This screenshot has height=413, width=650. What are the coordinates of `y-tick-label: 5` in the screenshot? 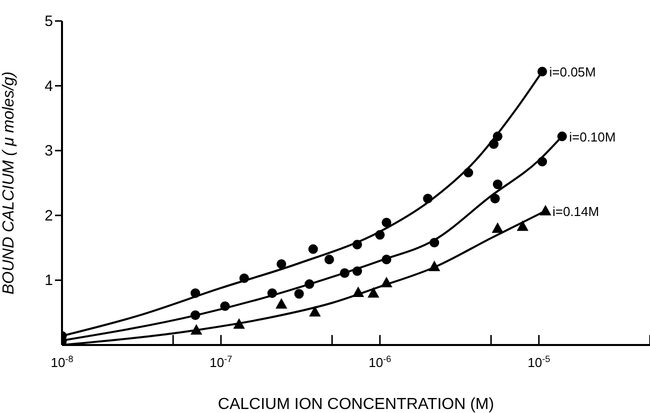 It's located at (48, 21).